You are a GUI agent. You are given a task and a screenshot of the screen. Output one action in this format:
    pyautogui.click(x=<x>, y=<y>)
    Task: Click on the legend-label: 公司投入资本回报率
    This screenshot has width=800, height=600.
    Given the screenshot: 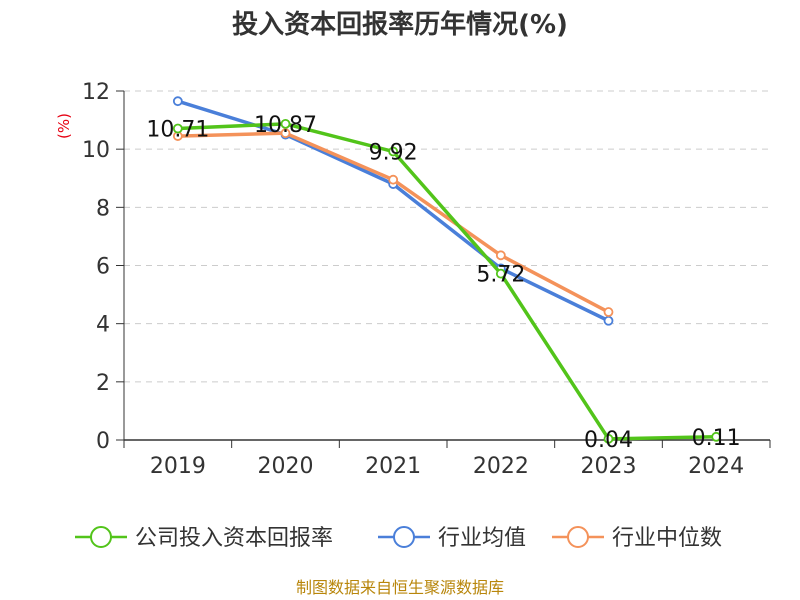 What is the action you would take?
    pyautogui.click(x=234, y=538)
    